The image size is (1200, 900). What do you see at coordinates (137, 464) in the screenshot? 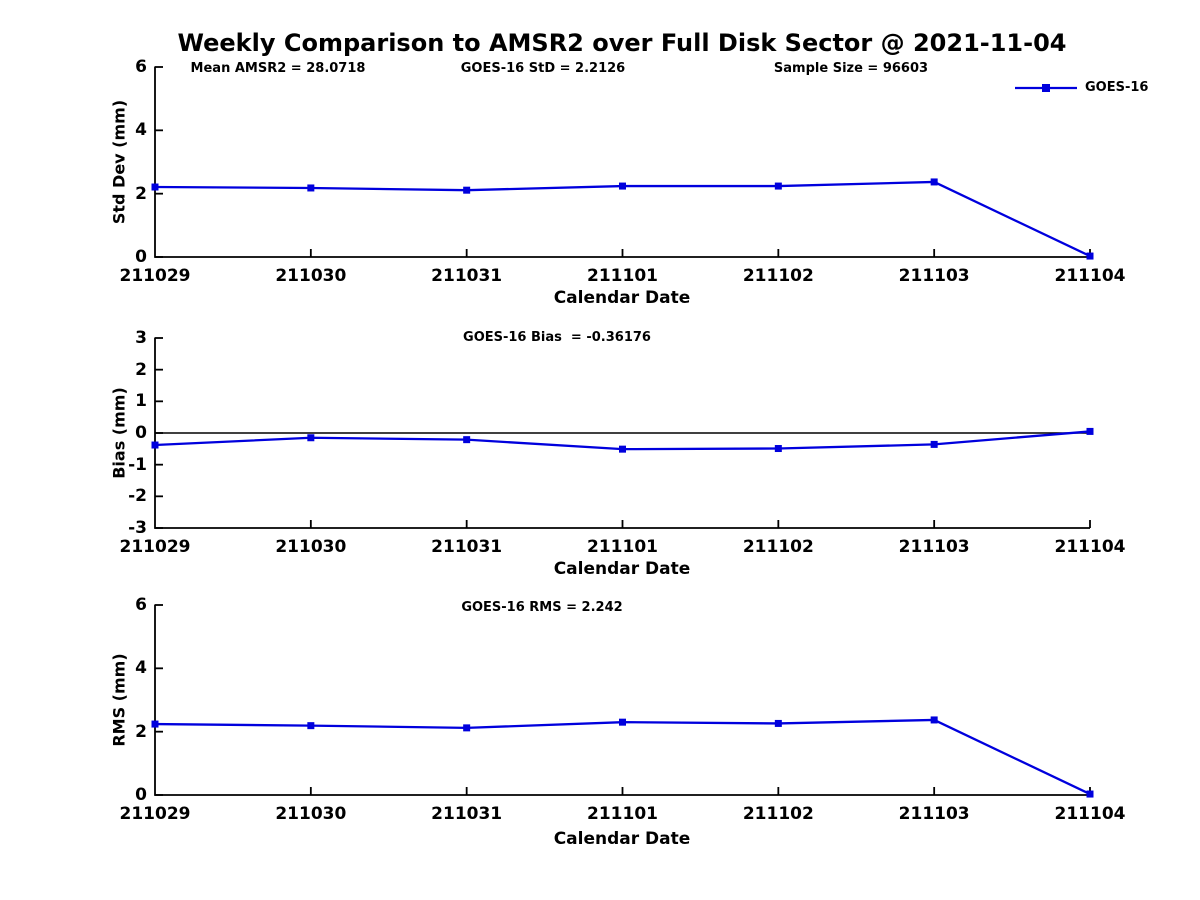
I see `y-tick-label: -1` at bounding box center [137, 464].